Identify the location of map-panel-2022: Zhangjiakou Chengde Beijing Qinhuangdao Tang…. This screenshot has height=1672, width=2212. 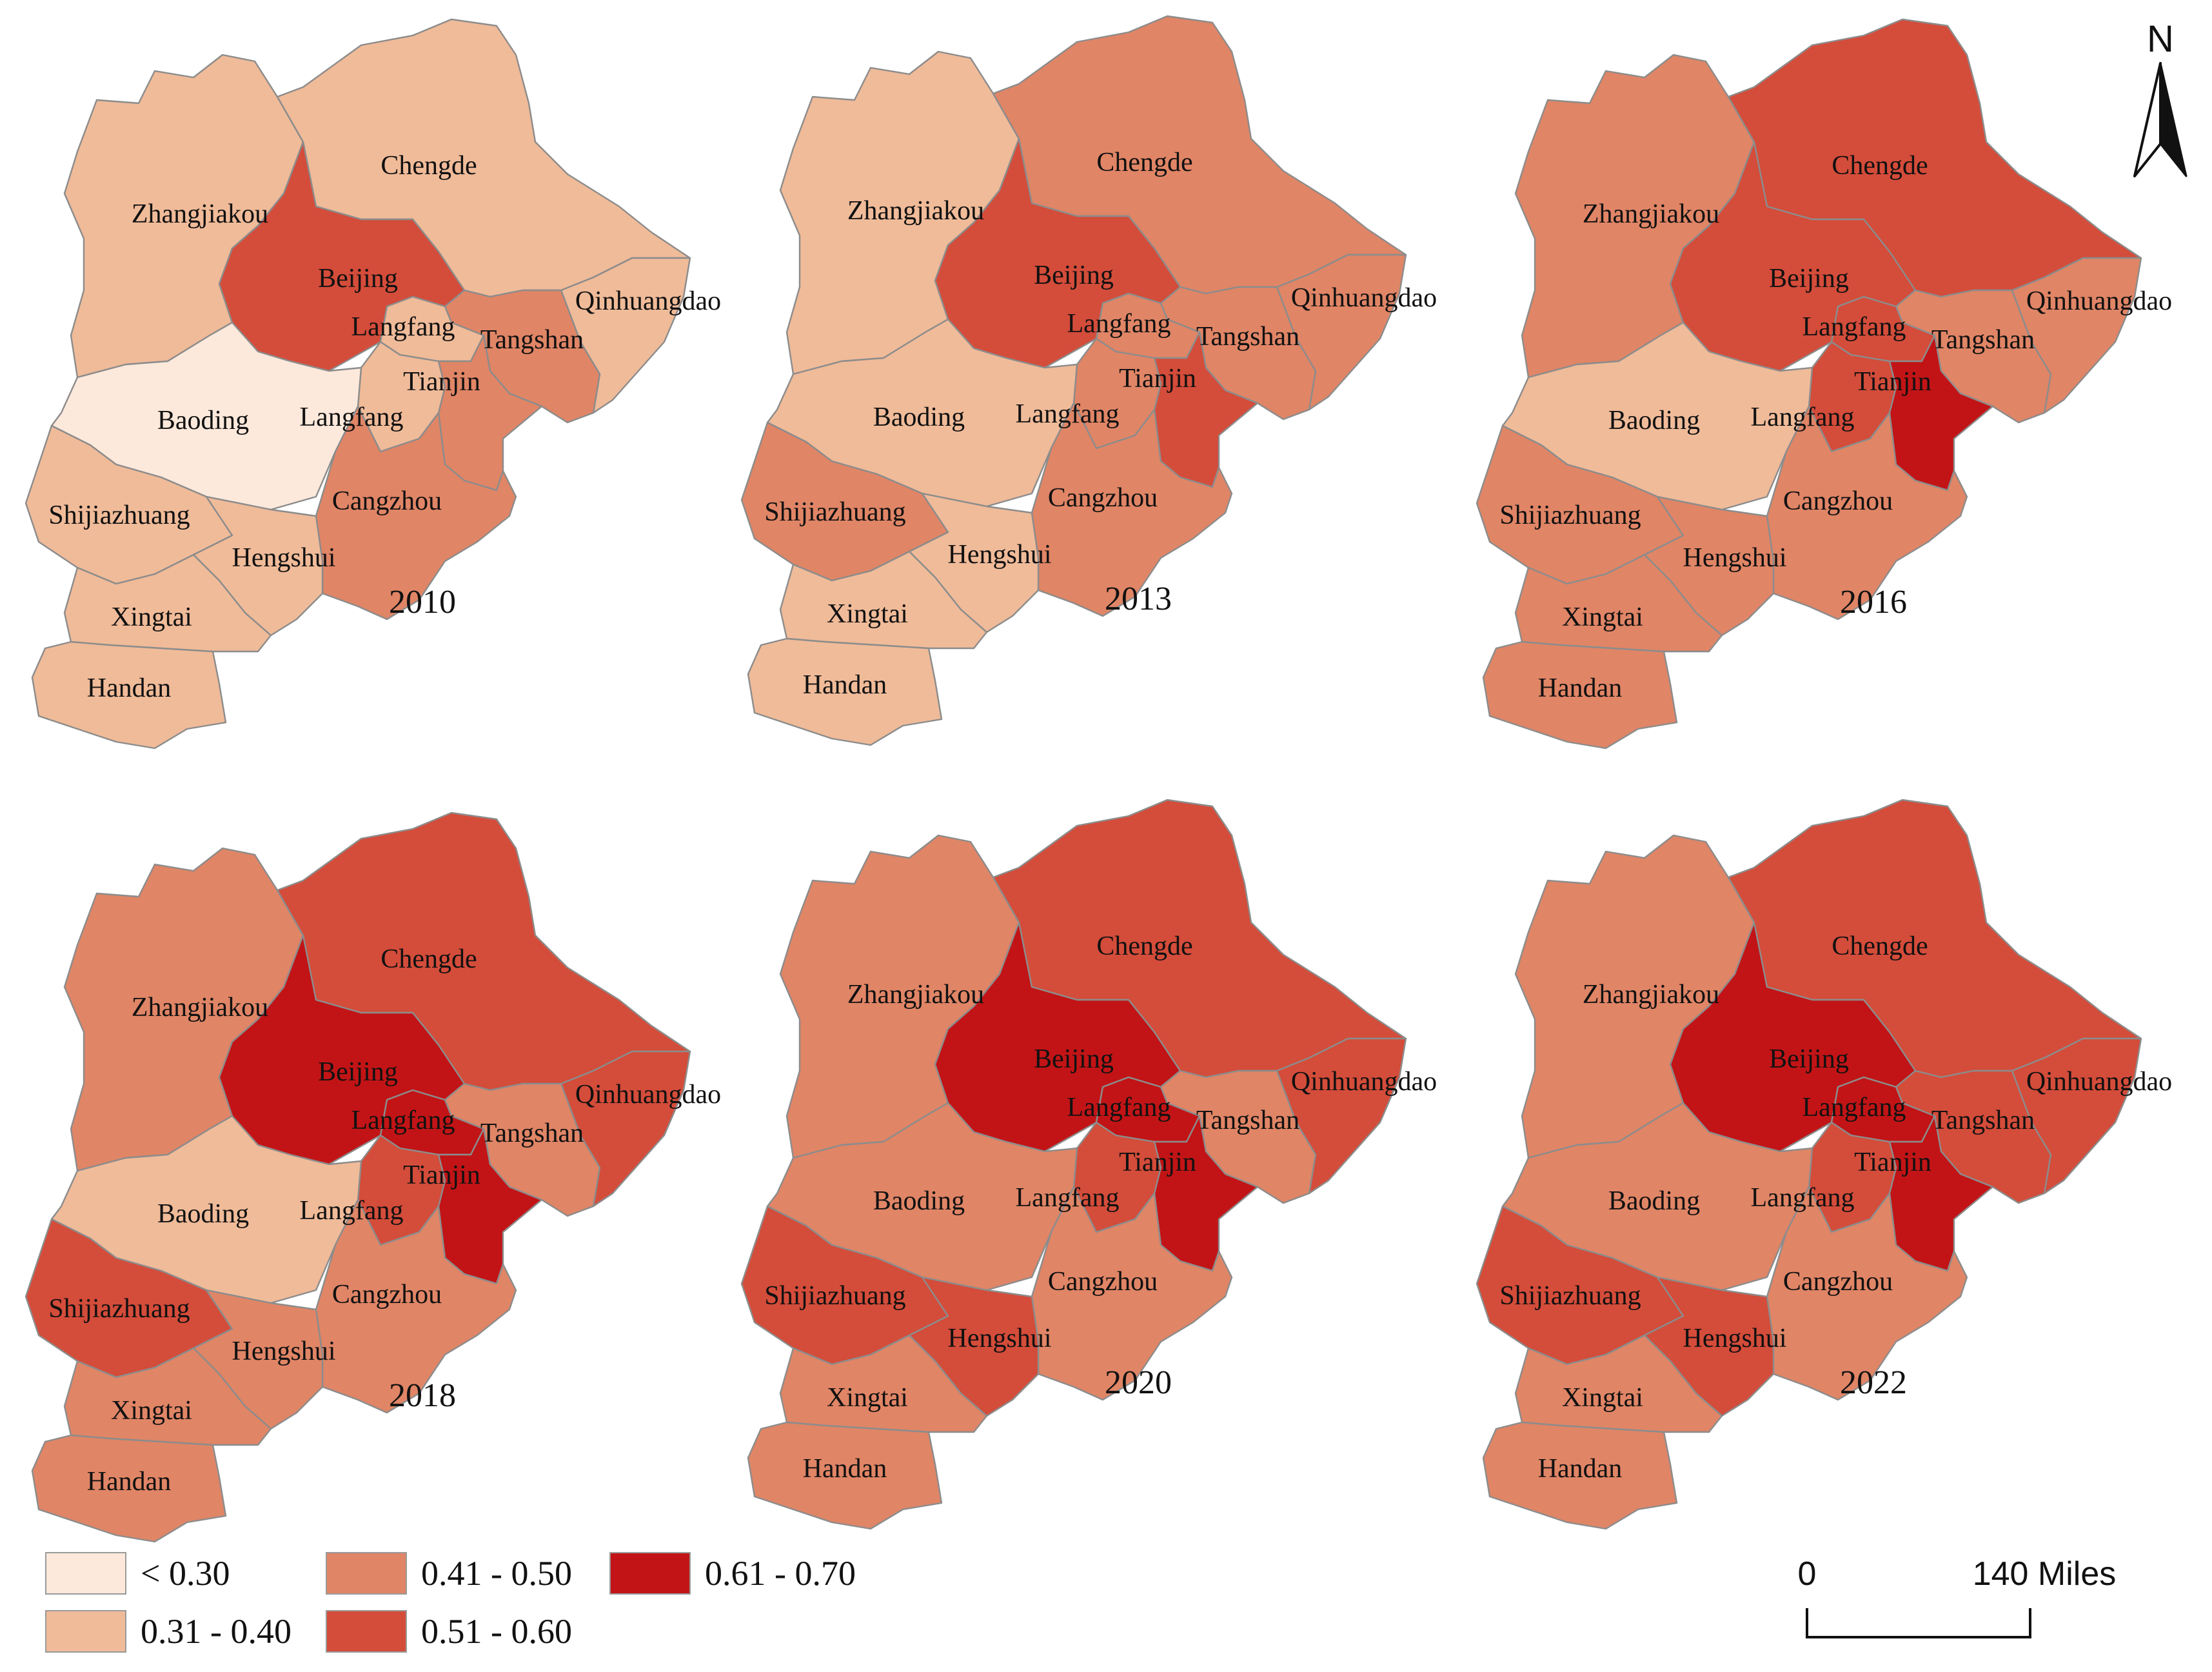
(1824, 1164).